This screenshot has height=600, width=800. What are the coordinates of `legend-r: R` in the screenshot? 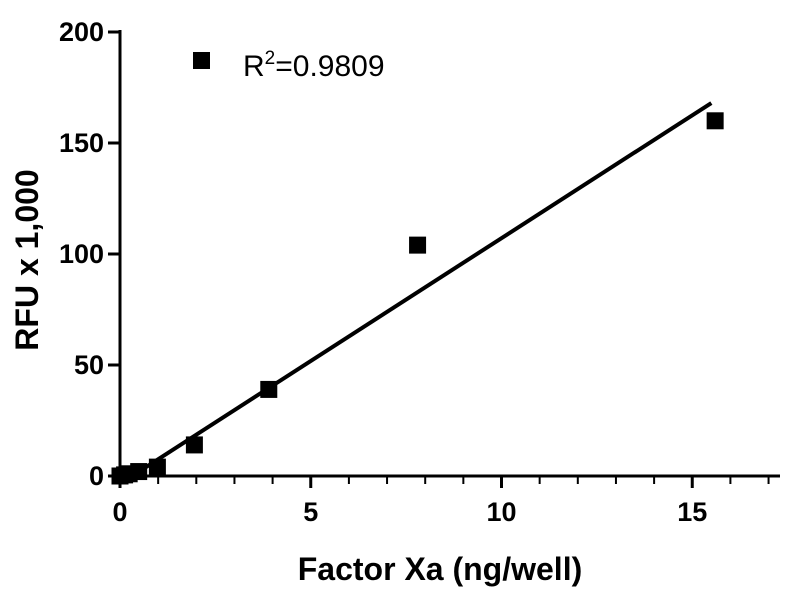 It's located at (254, 66).